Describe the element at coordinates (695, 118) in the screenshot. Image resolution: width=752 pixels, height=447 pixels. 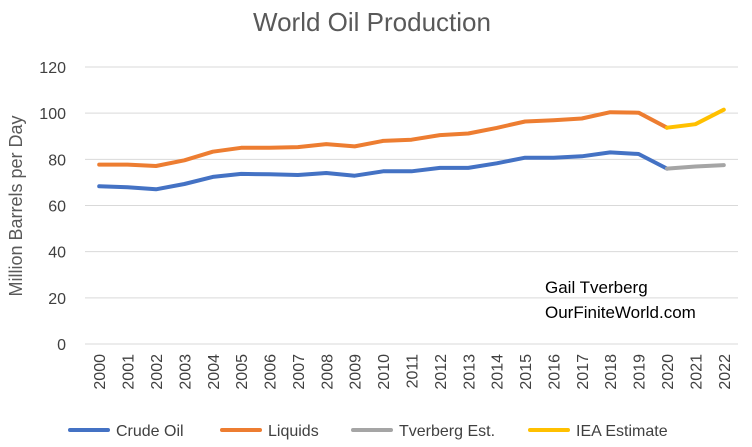
I see `series-line-iea-estimate` at that location.